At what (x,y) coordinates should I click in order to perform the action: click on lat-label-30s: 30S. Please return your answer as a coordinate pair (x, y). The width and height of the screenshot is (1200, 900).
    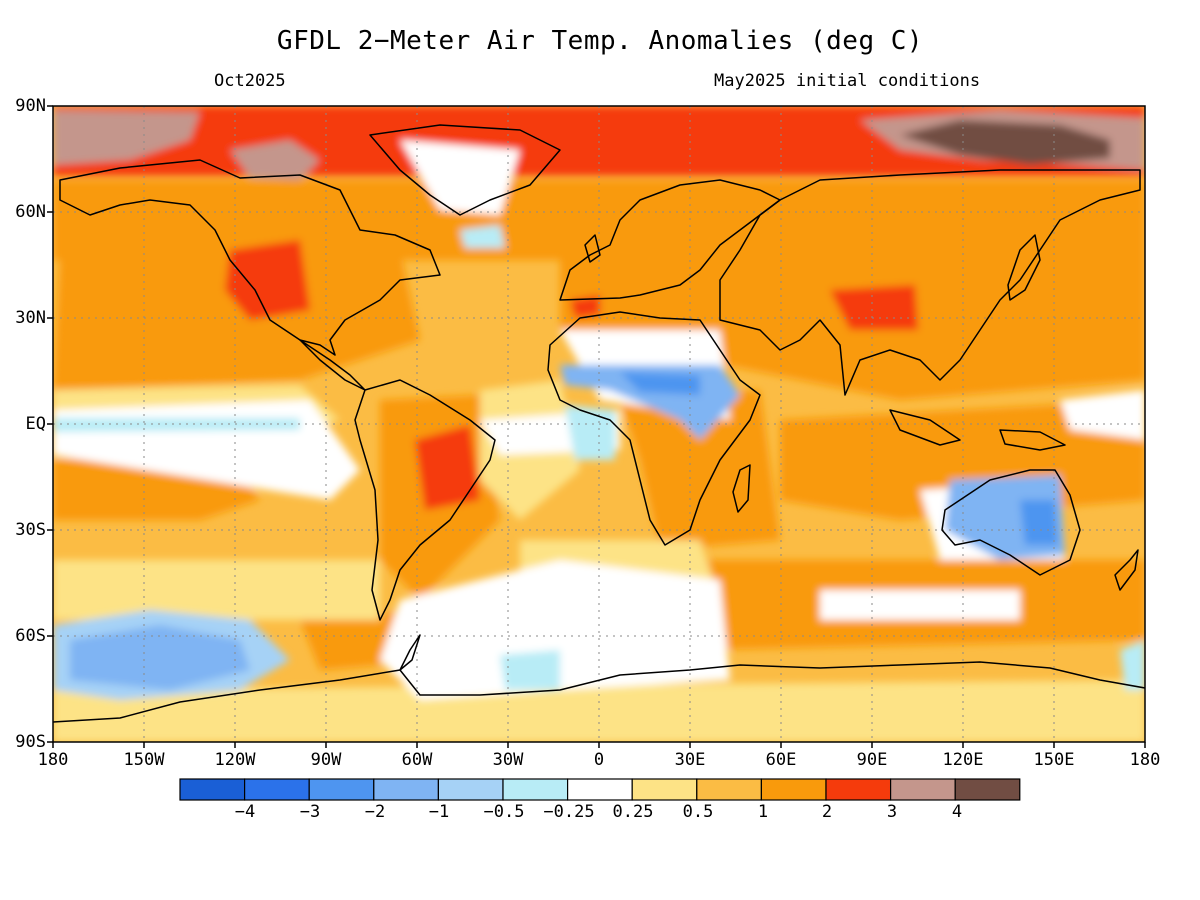
    Looking at the image, I should click on (30, 530).